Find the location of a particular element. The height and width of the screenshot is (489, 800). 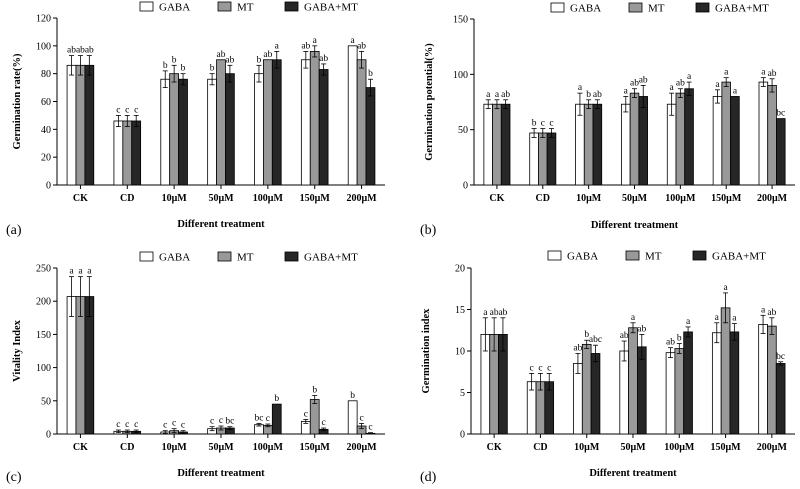

significance-letter: bc is located at coordinates (780, 114).